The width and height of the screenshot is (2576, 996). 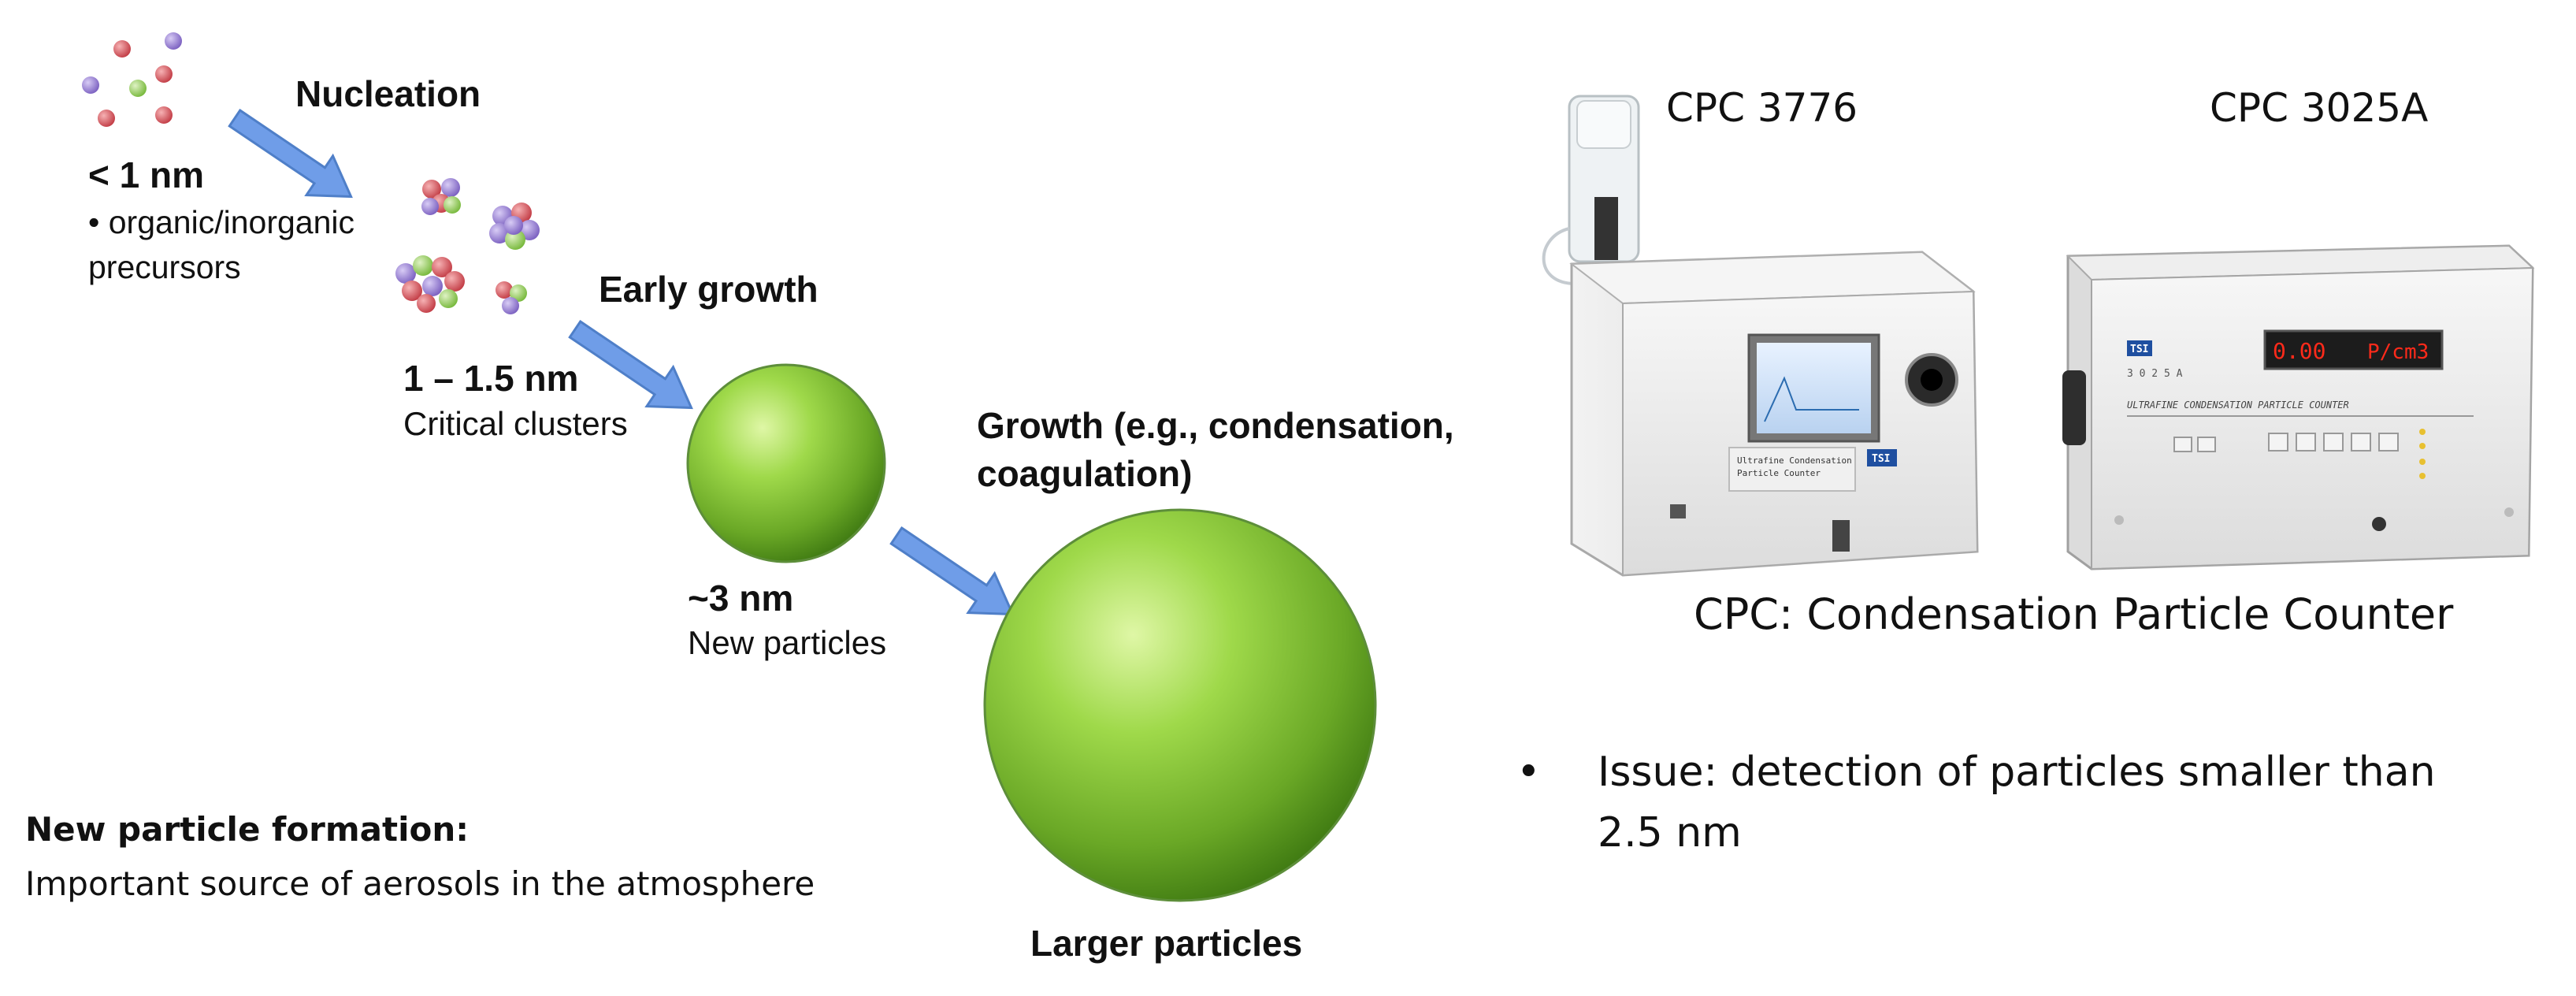 I want to click on stage-label-early-growth: Early growth, so click(x=708, y=289).